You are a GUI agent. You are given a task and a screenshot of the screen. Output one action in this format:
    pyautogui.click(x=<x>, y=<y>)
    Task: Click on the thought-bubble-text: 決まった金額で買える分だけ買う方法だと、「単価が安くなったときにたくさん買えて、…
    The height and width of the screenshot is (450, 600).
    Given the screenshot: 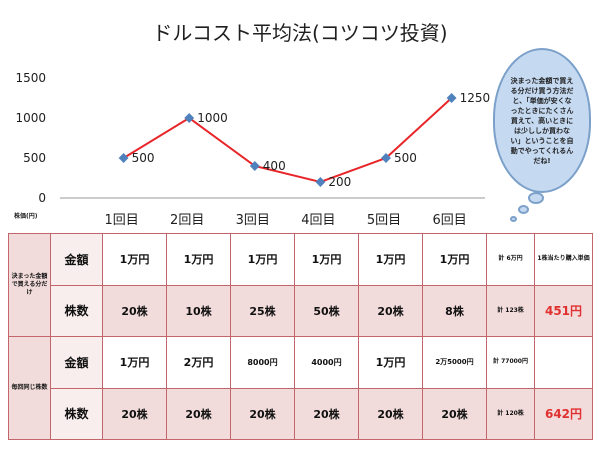 What is the action you would take?
    pyautogui.click(x=542, y=120)
    